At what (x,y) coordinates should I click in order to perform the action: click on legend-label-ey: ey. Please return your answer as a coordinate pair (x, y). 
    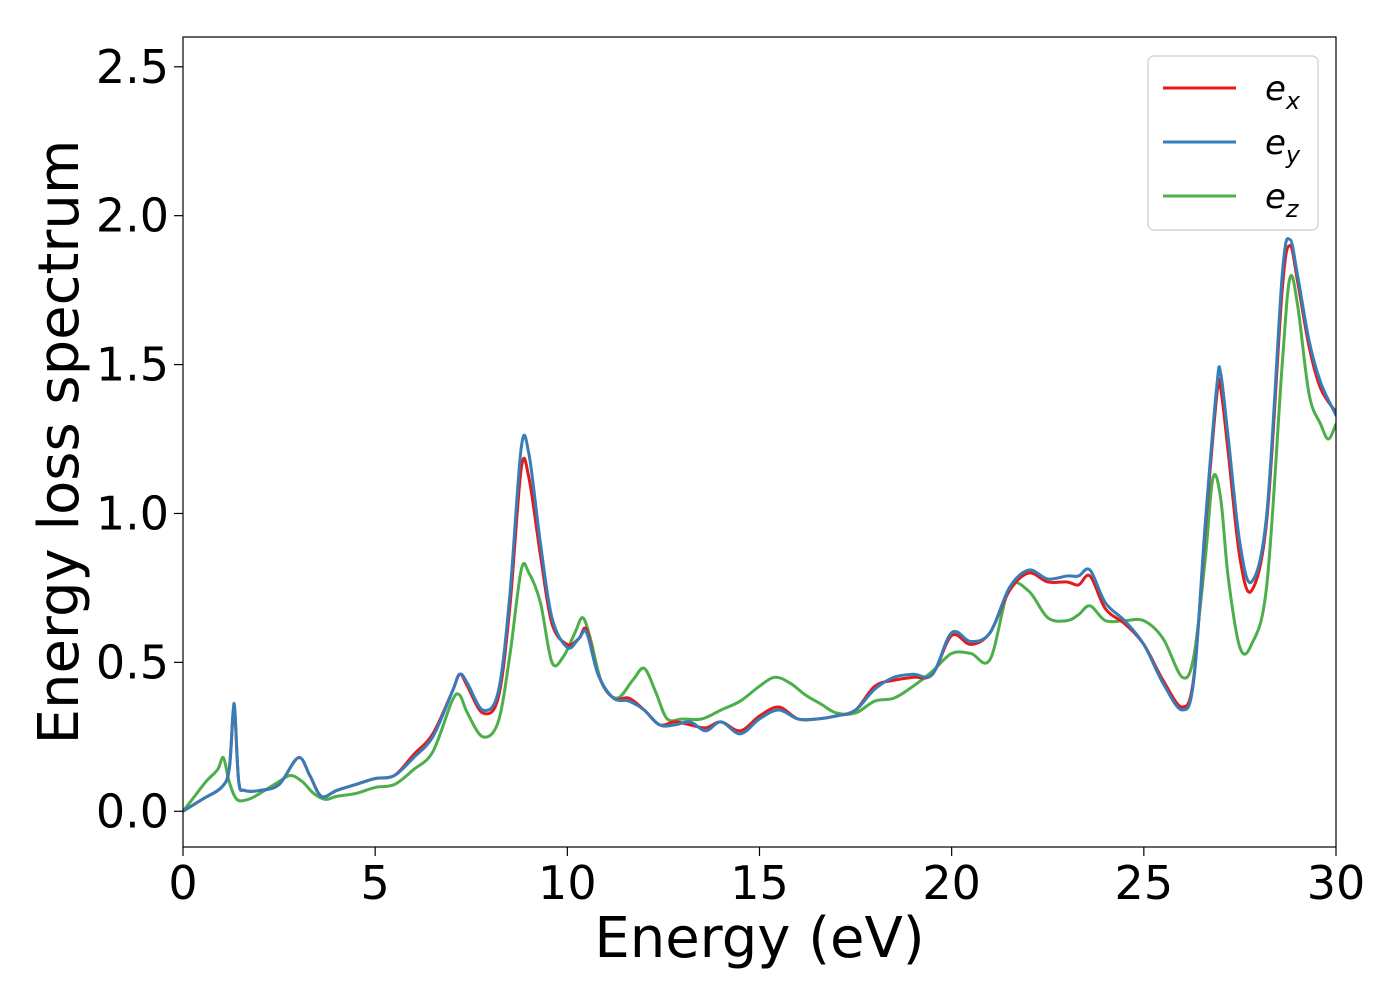
    Looking at the image, I should click on (1283, 146).